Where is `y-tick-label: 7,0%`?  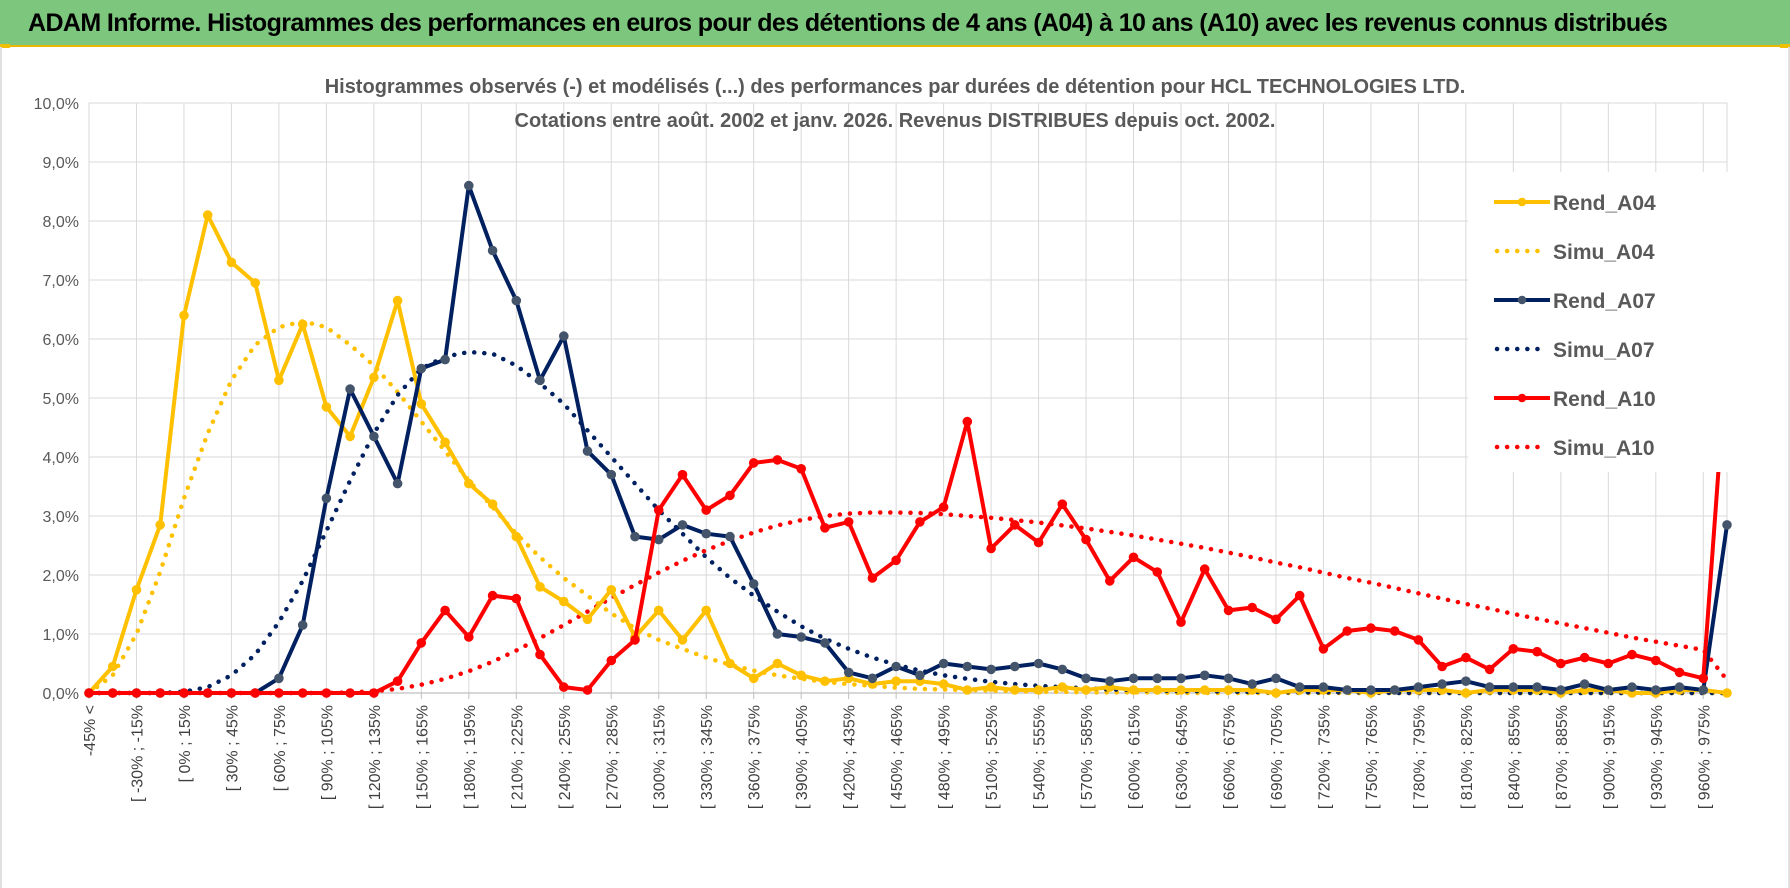
y-tick-label: 7,0% is located at coordinates (61, 281).